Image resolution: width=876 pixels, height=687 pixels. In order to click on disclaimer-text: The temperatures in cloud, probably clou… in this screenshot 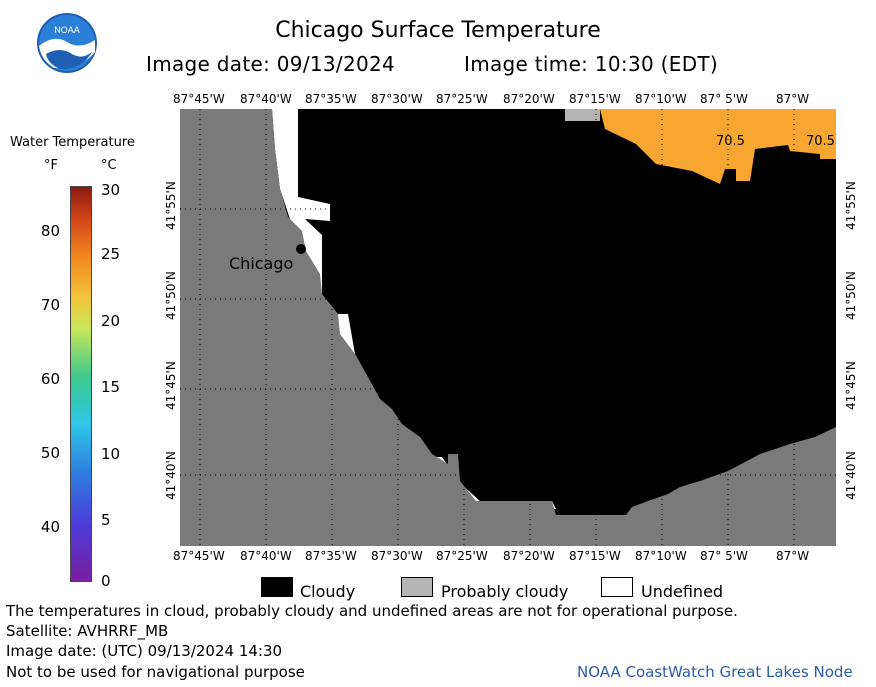, I will do `click(372, 611)`.